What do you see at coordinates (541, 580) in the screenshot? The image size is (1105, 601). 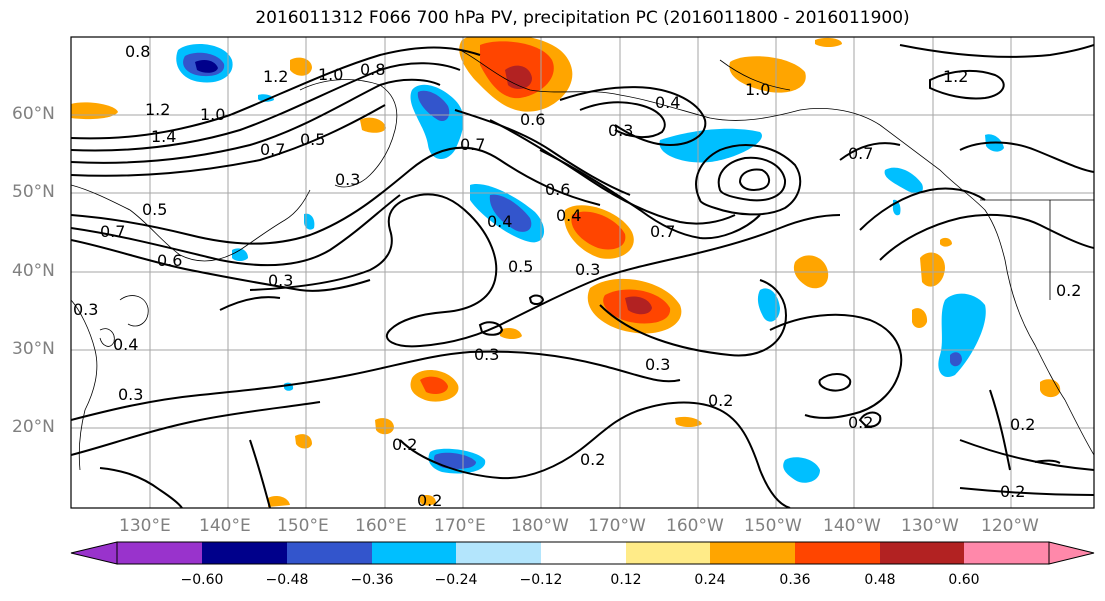 I see `colorbar-tick-label: −0.12` at bounding box center [541, 580].